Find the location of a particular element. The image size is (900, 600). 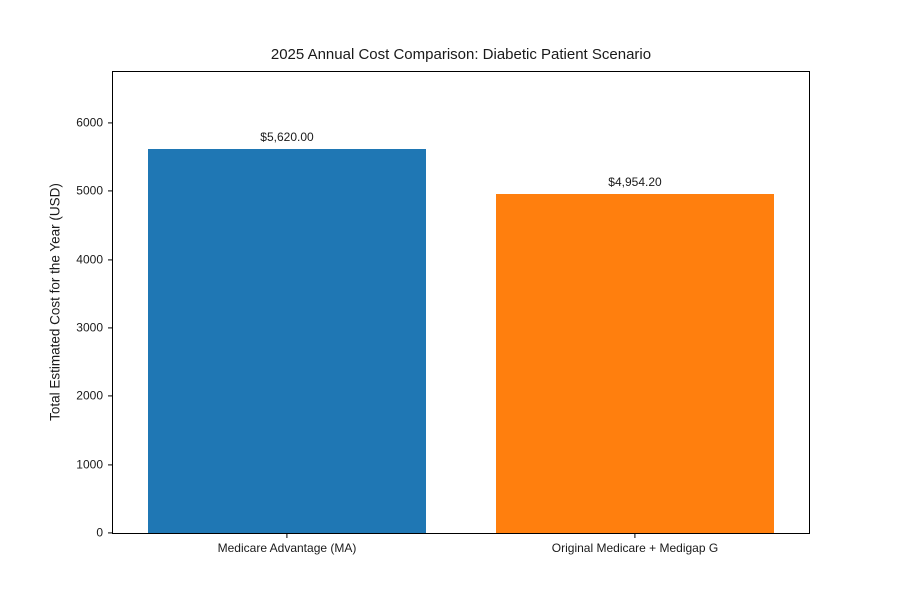

x-tick-label: Original Medicare + Medigap G is located at coordinates (635, 548).